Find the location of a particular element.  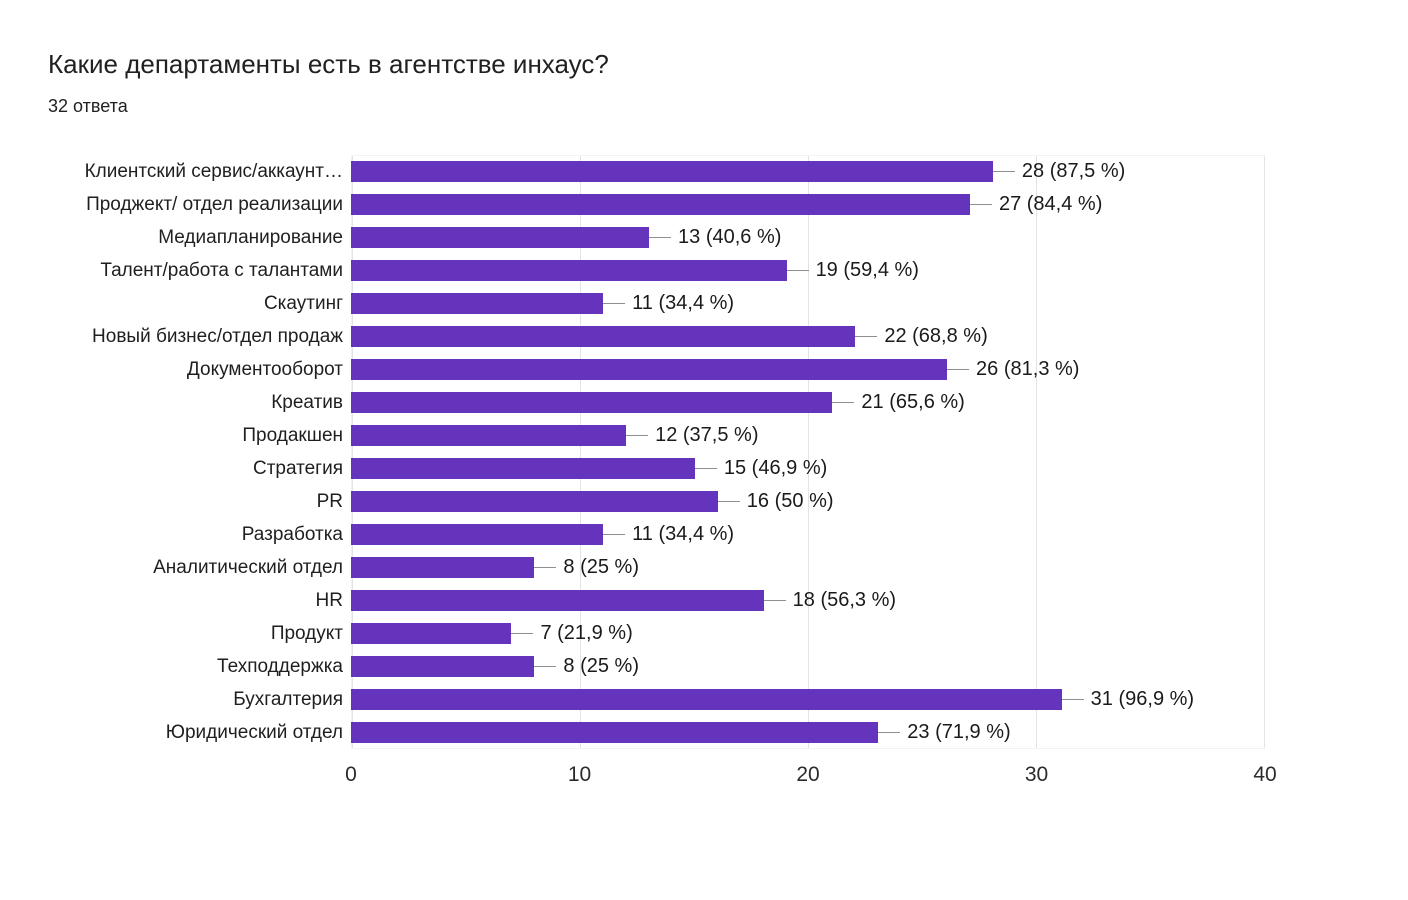

bar-cell: 15 (46,9 %) is located at coordinates (809, 468).